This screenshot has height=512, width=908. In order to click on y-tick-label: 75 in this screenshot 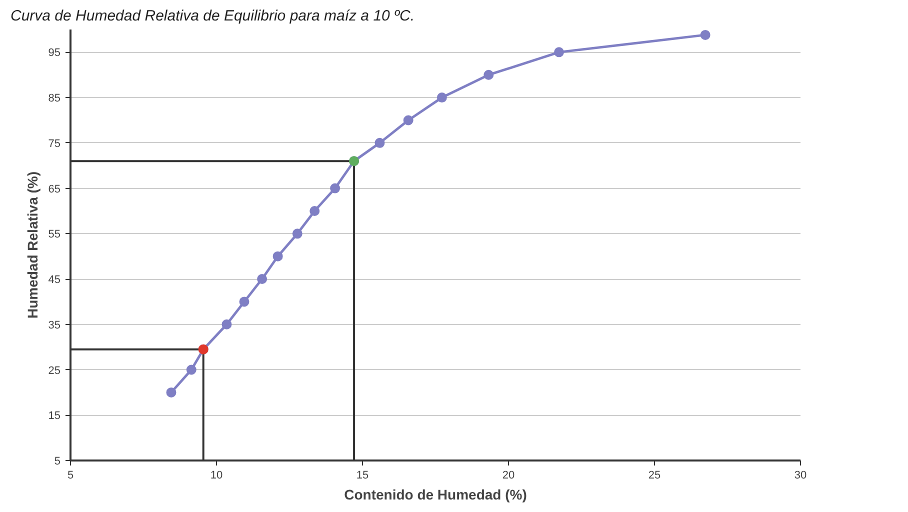, I will do `click(54, 144)`.